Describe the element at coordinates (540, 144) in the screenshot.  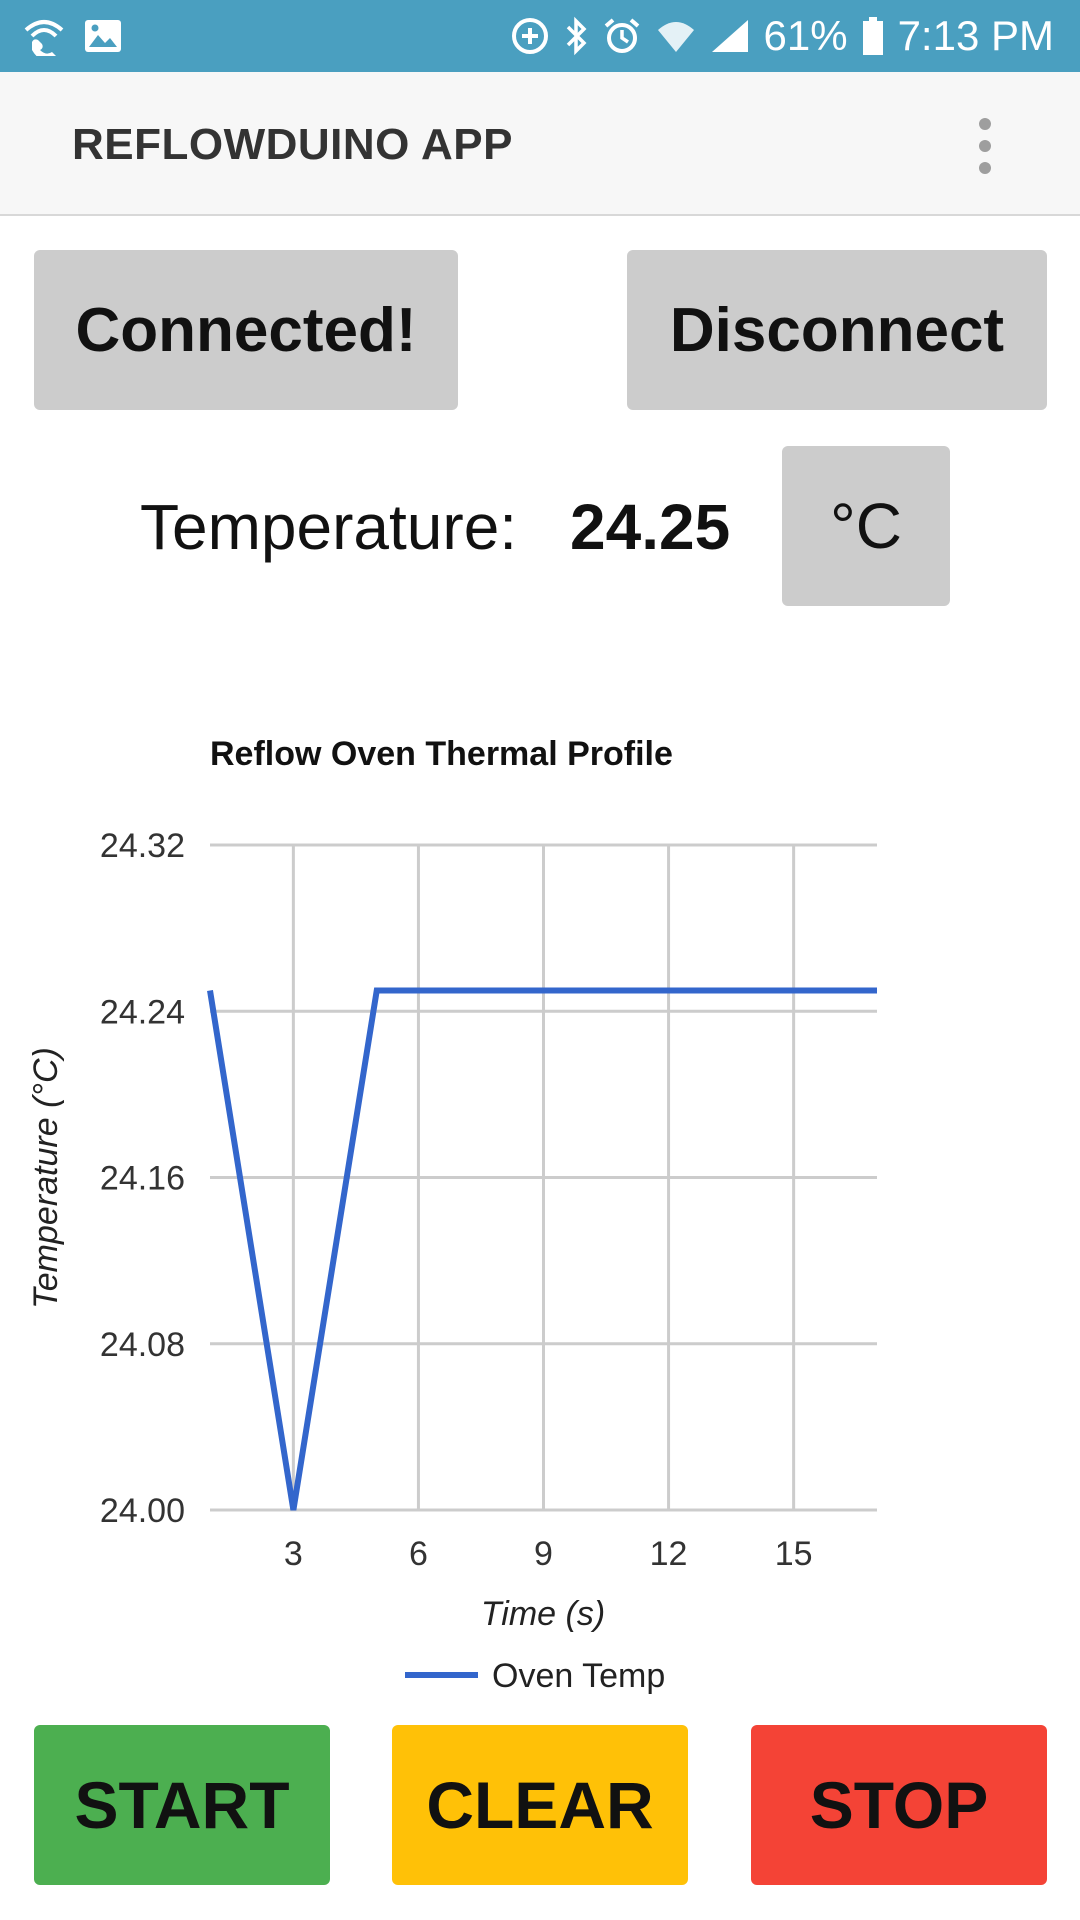
I see `app-bar: REFLOWDUINO APP` at that location.